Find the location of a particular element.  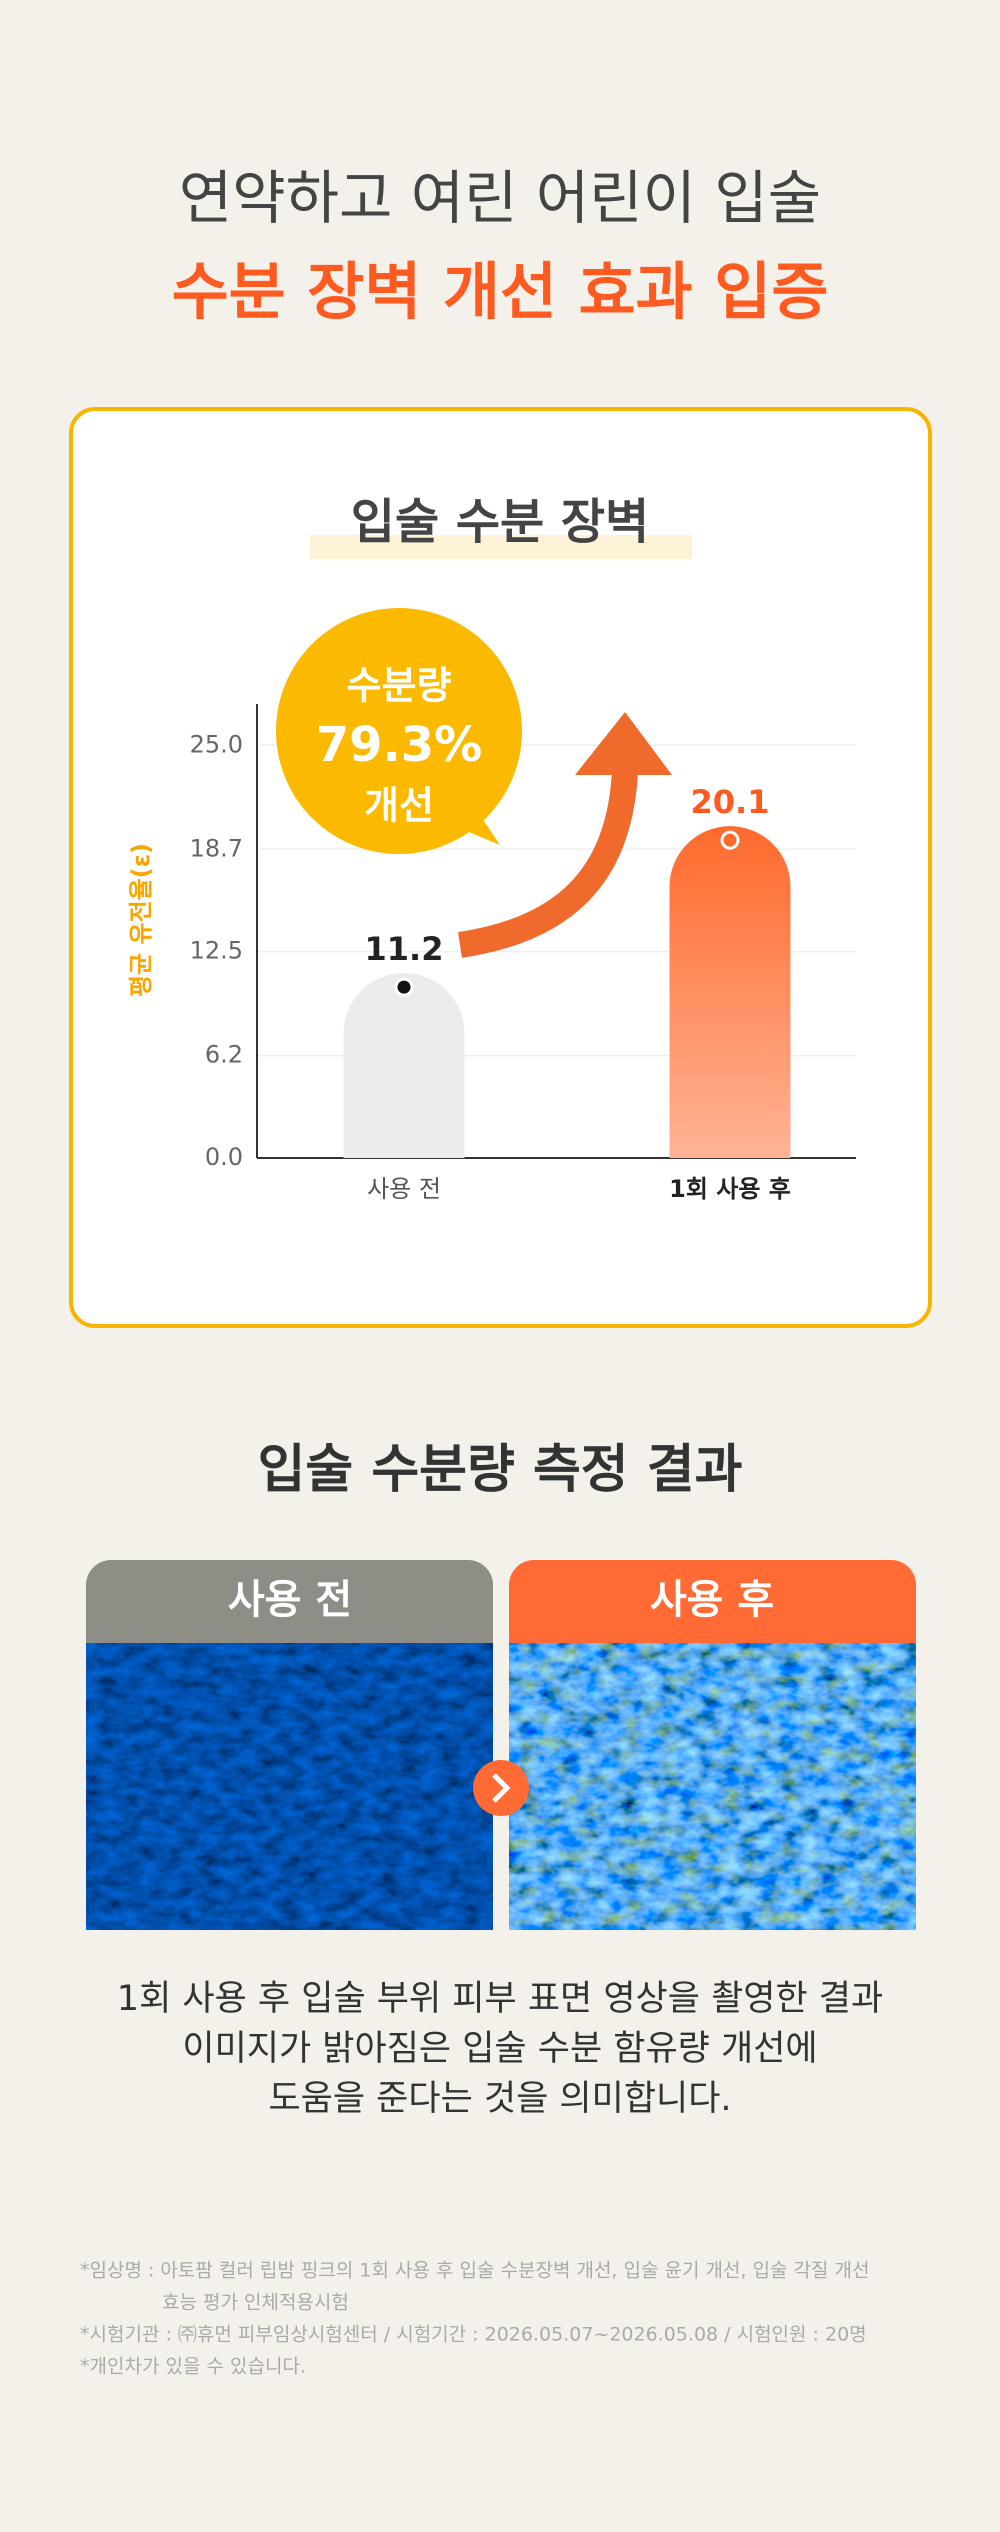

y-tick-label: 12.5 is located at coordinates (216, 951).